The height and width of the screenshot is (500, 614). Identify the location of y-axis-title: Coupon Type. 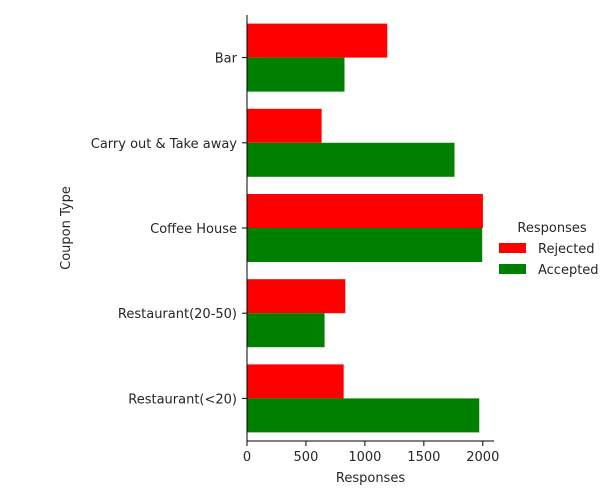
(66, 228).